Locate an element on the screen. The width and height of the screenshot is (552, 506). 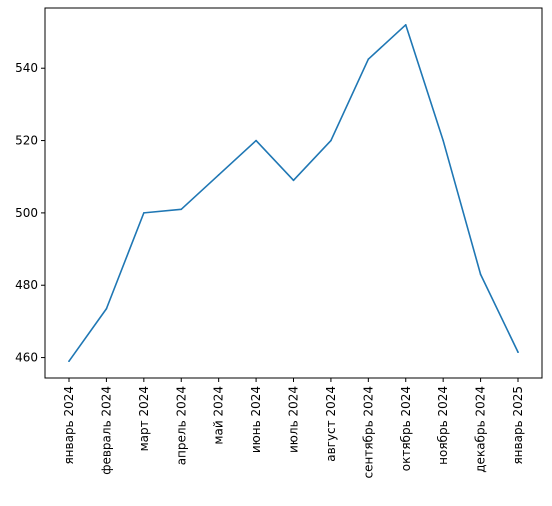
y-tick-label: 460 is located at coordinates (26, 358).